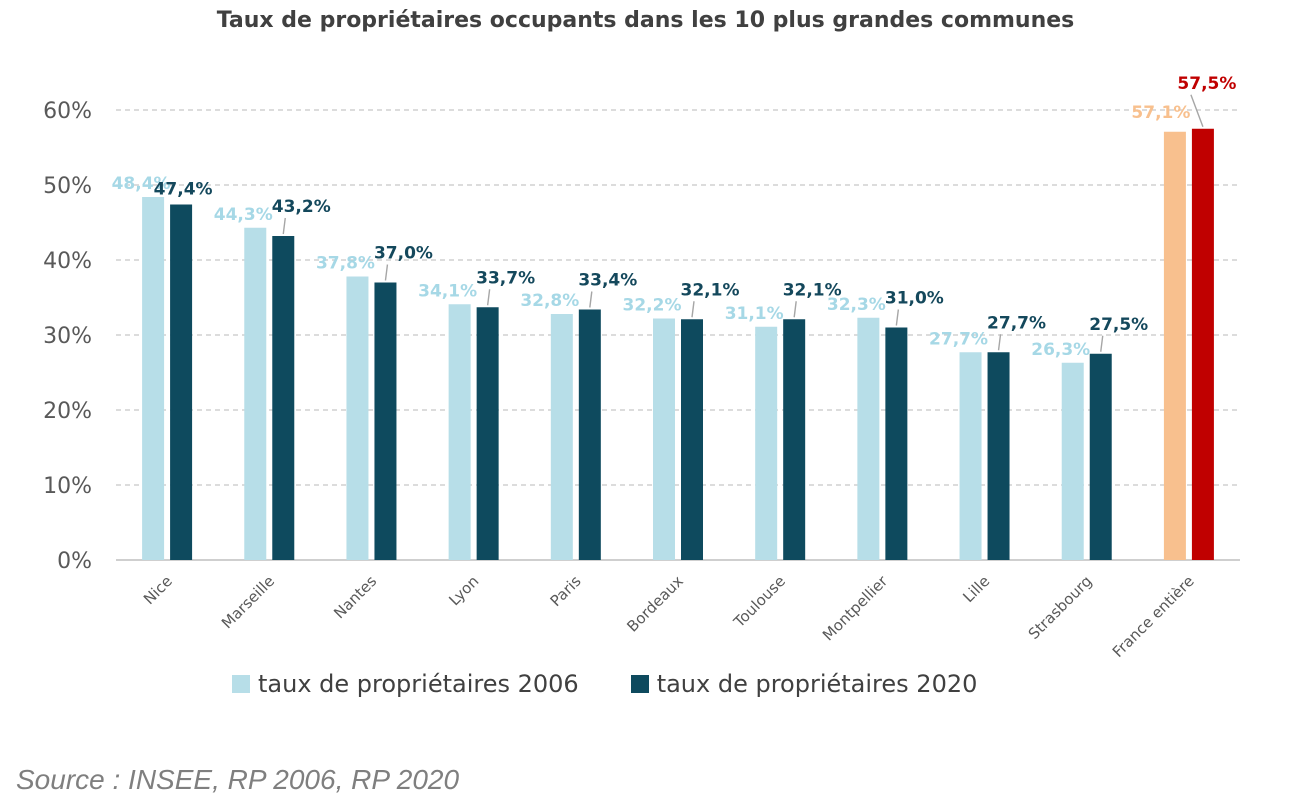 The image size is (1291, 808). Describe the element at coordinates (243, 215) in the screenshot. I see `data-label-2006: 44,3%` at that location.